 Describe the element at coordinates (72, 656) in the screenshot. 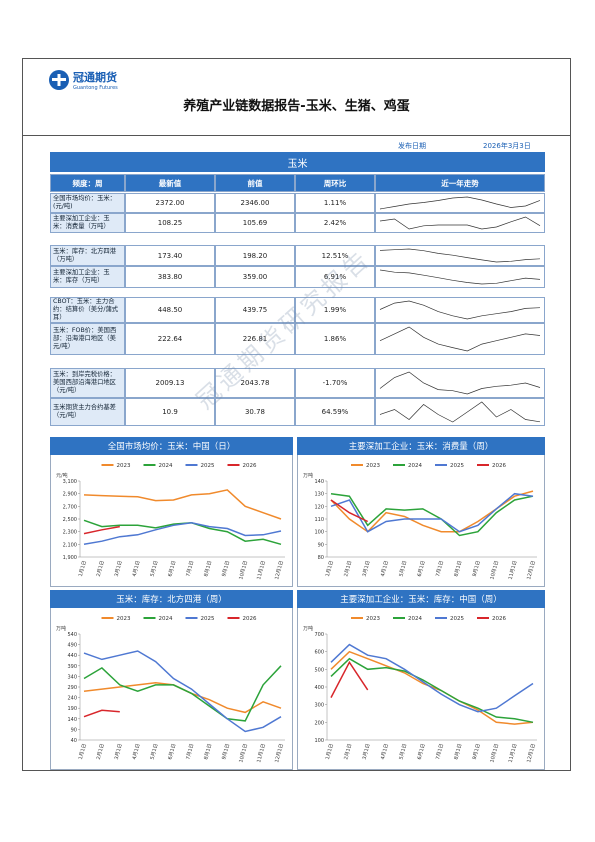

I see `y-tick-label: 440` at that location.